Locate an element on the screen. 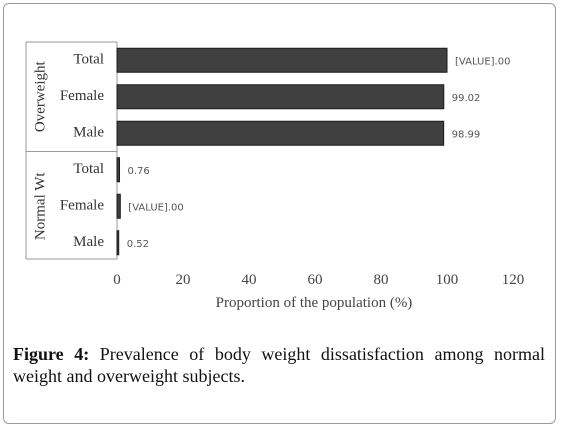  x-tick-label: 40 is located at coordinates (249, 280).